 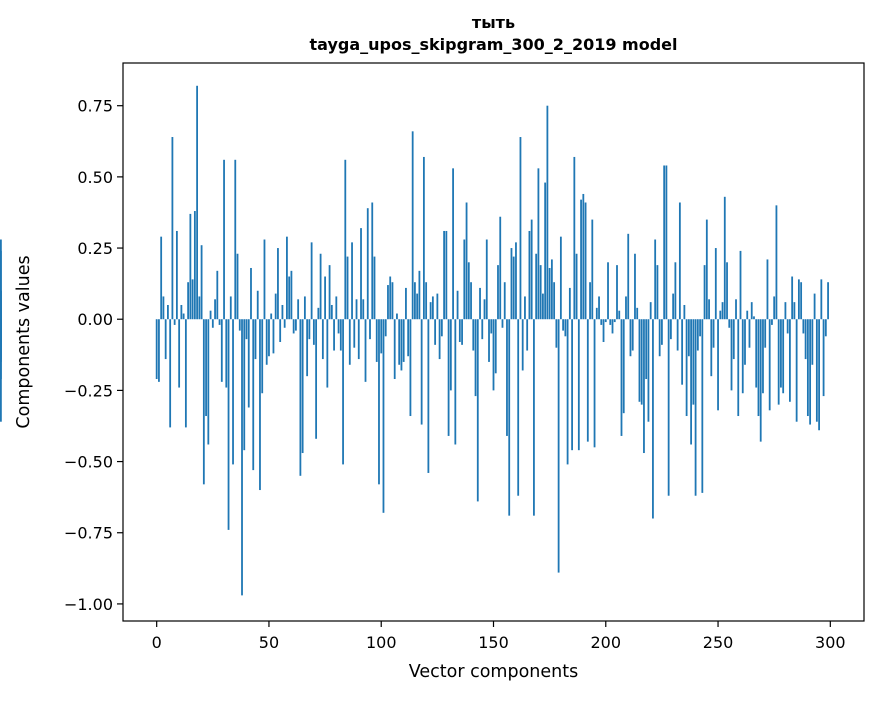 I want to click on y-tick-label: −0.75, so click(x=88, y=533).